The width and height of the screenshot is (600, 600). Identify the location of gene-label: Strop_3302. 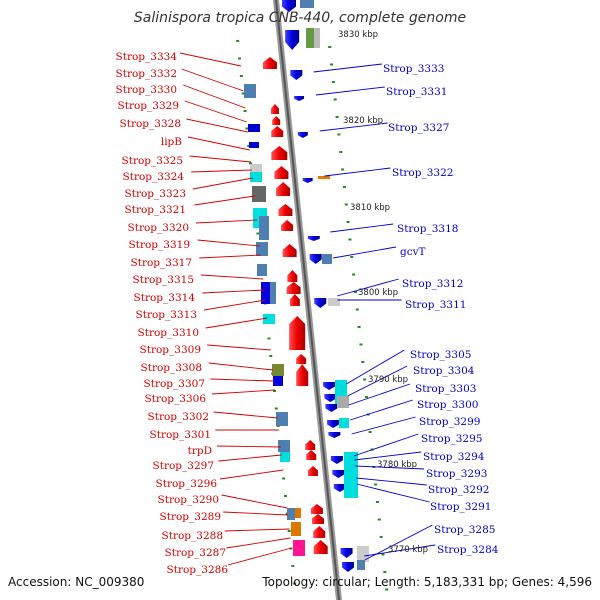
(178, 417).